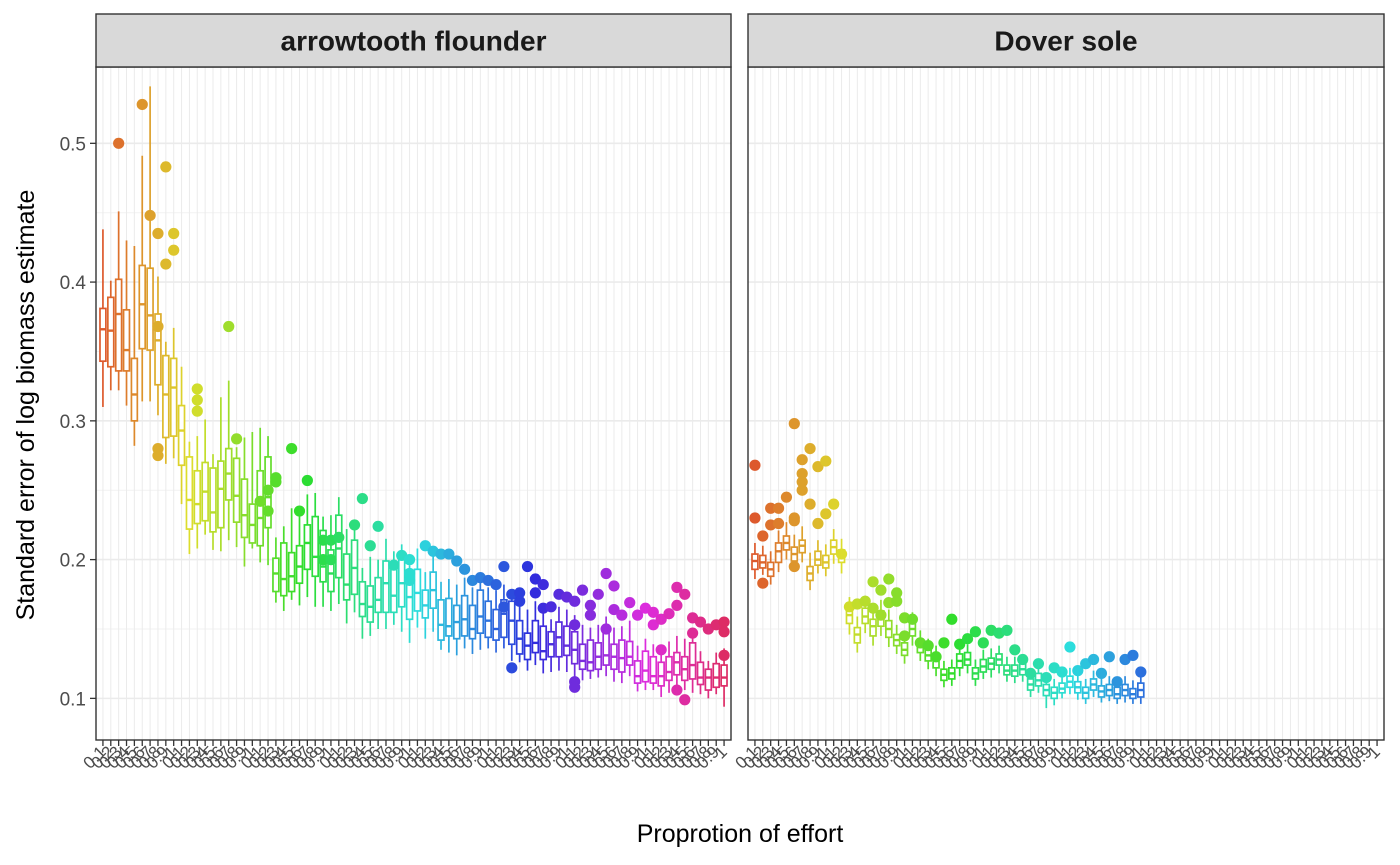 The image size is (1400, 865). What do you see at coordinates (740, 834) in the screenshot?
I see `x-axis-title: Proprotion of effort` at bounding box center [740, 834].